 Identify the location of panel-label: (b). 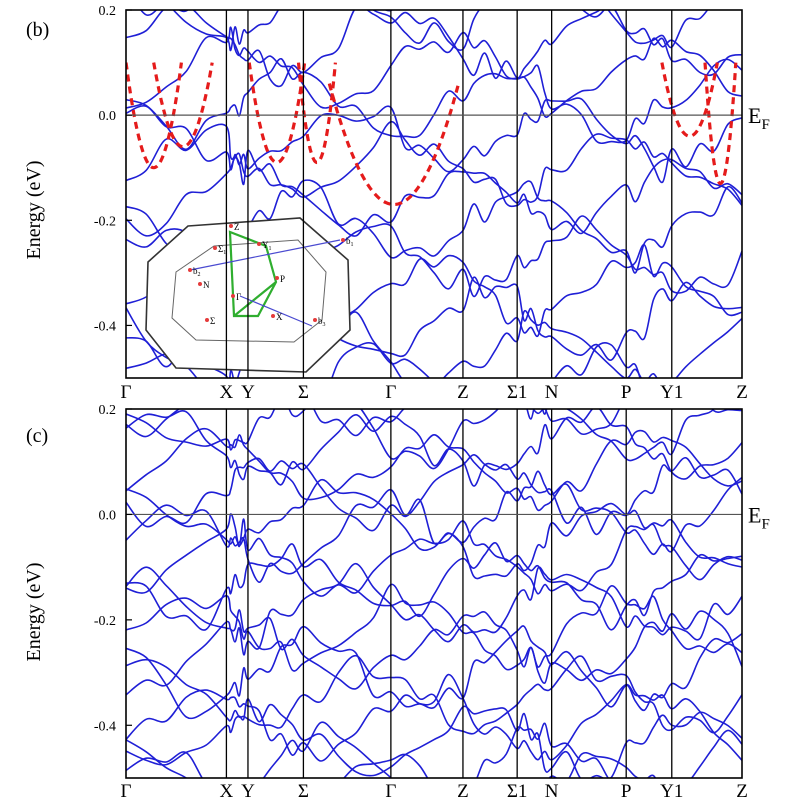
(37, 30).